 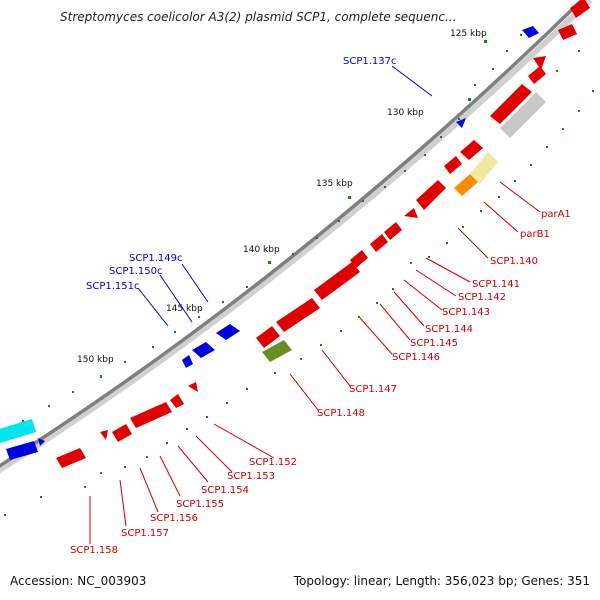 I want to click on gene-label: SCP1.154, so click(x=225, y=490).